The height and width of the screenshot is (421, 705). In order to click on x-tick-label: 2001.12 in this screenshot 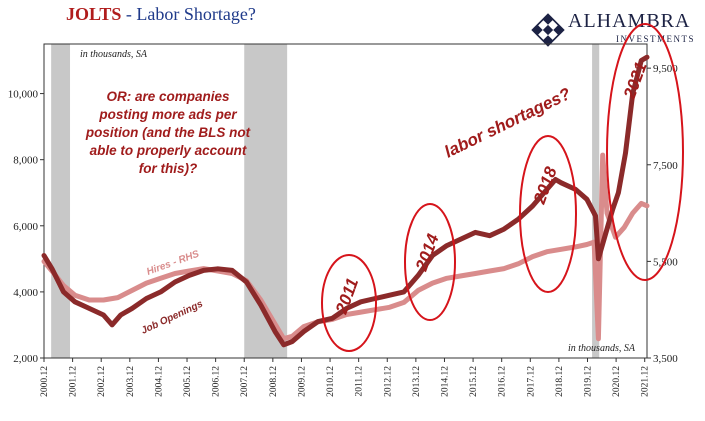, I will do `click(74, 381)`.